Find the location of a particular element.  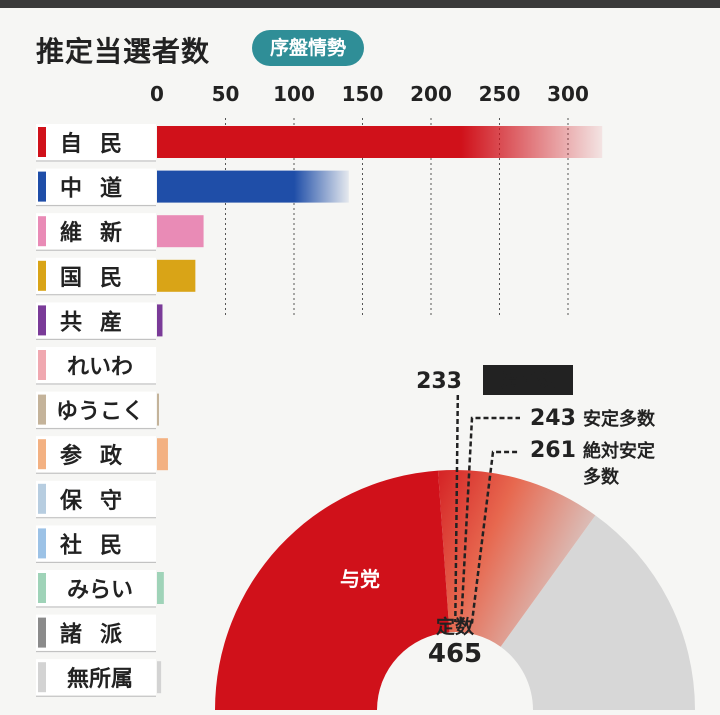

party-label: 社民 is located at coordinates (100, 545).